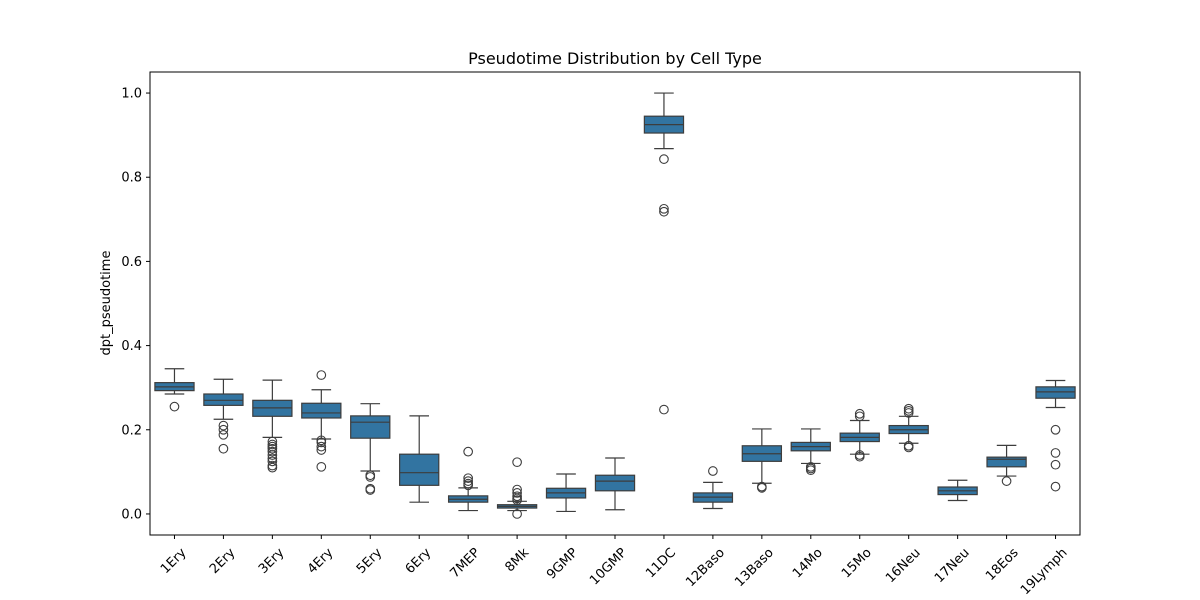 This screenshot has width=1200, height=600. What do you see at coordinates (661, 563) in the screenshot?
I see `x-tick-label: 11DC` at bounding box center [661, 563].